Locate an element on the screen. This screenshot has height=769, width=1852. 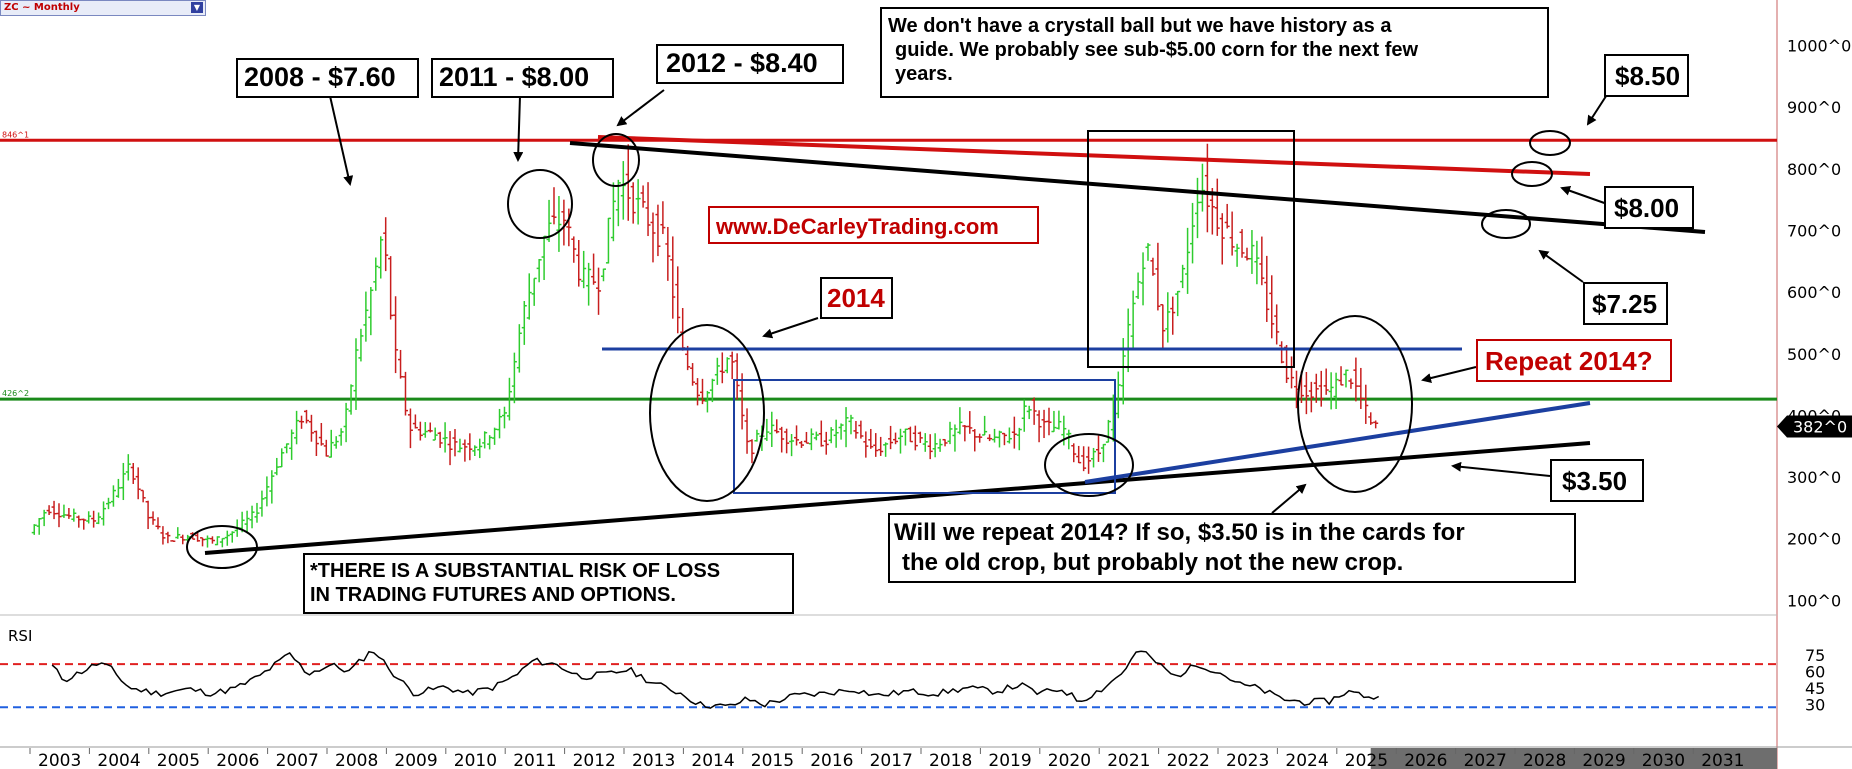
time-tick-label: 2021 is located at coordinates (1128, 760).